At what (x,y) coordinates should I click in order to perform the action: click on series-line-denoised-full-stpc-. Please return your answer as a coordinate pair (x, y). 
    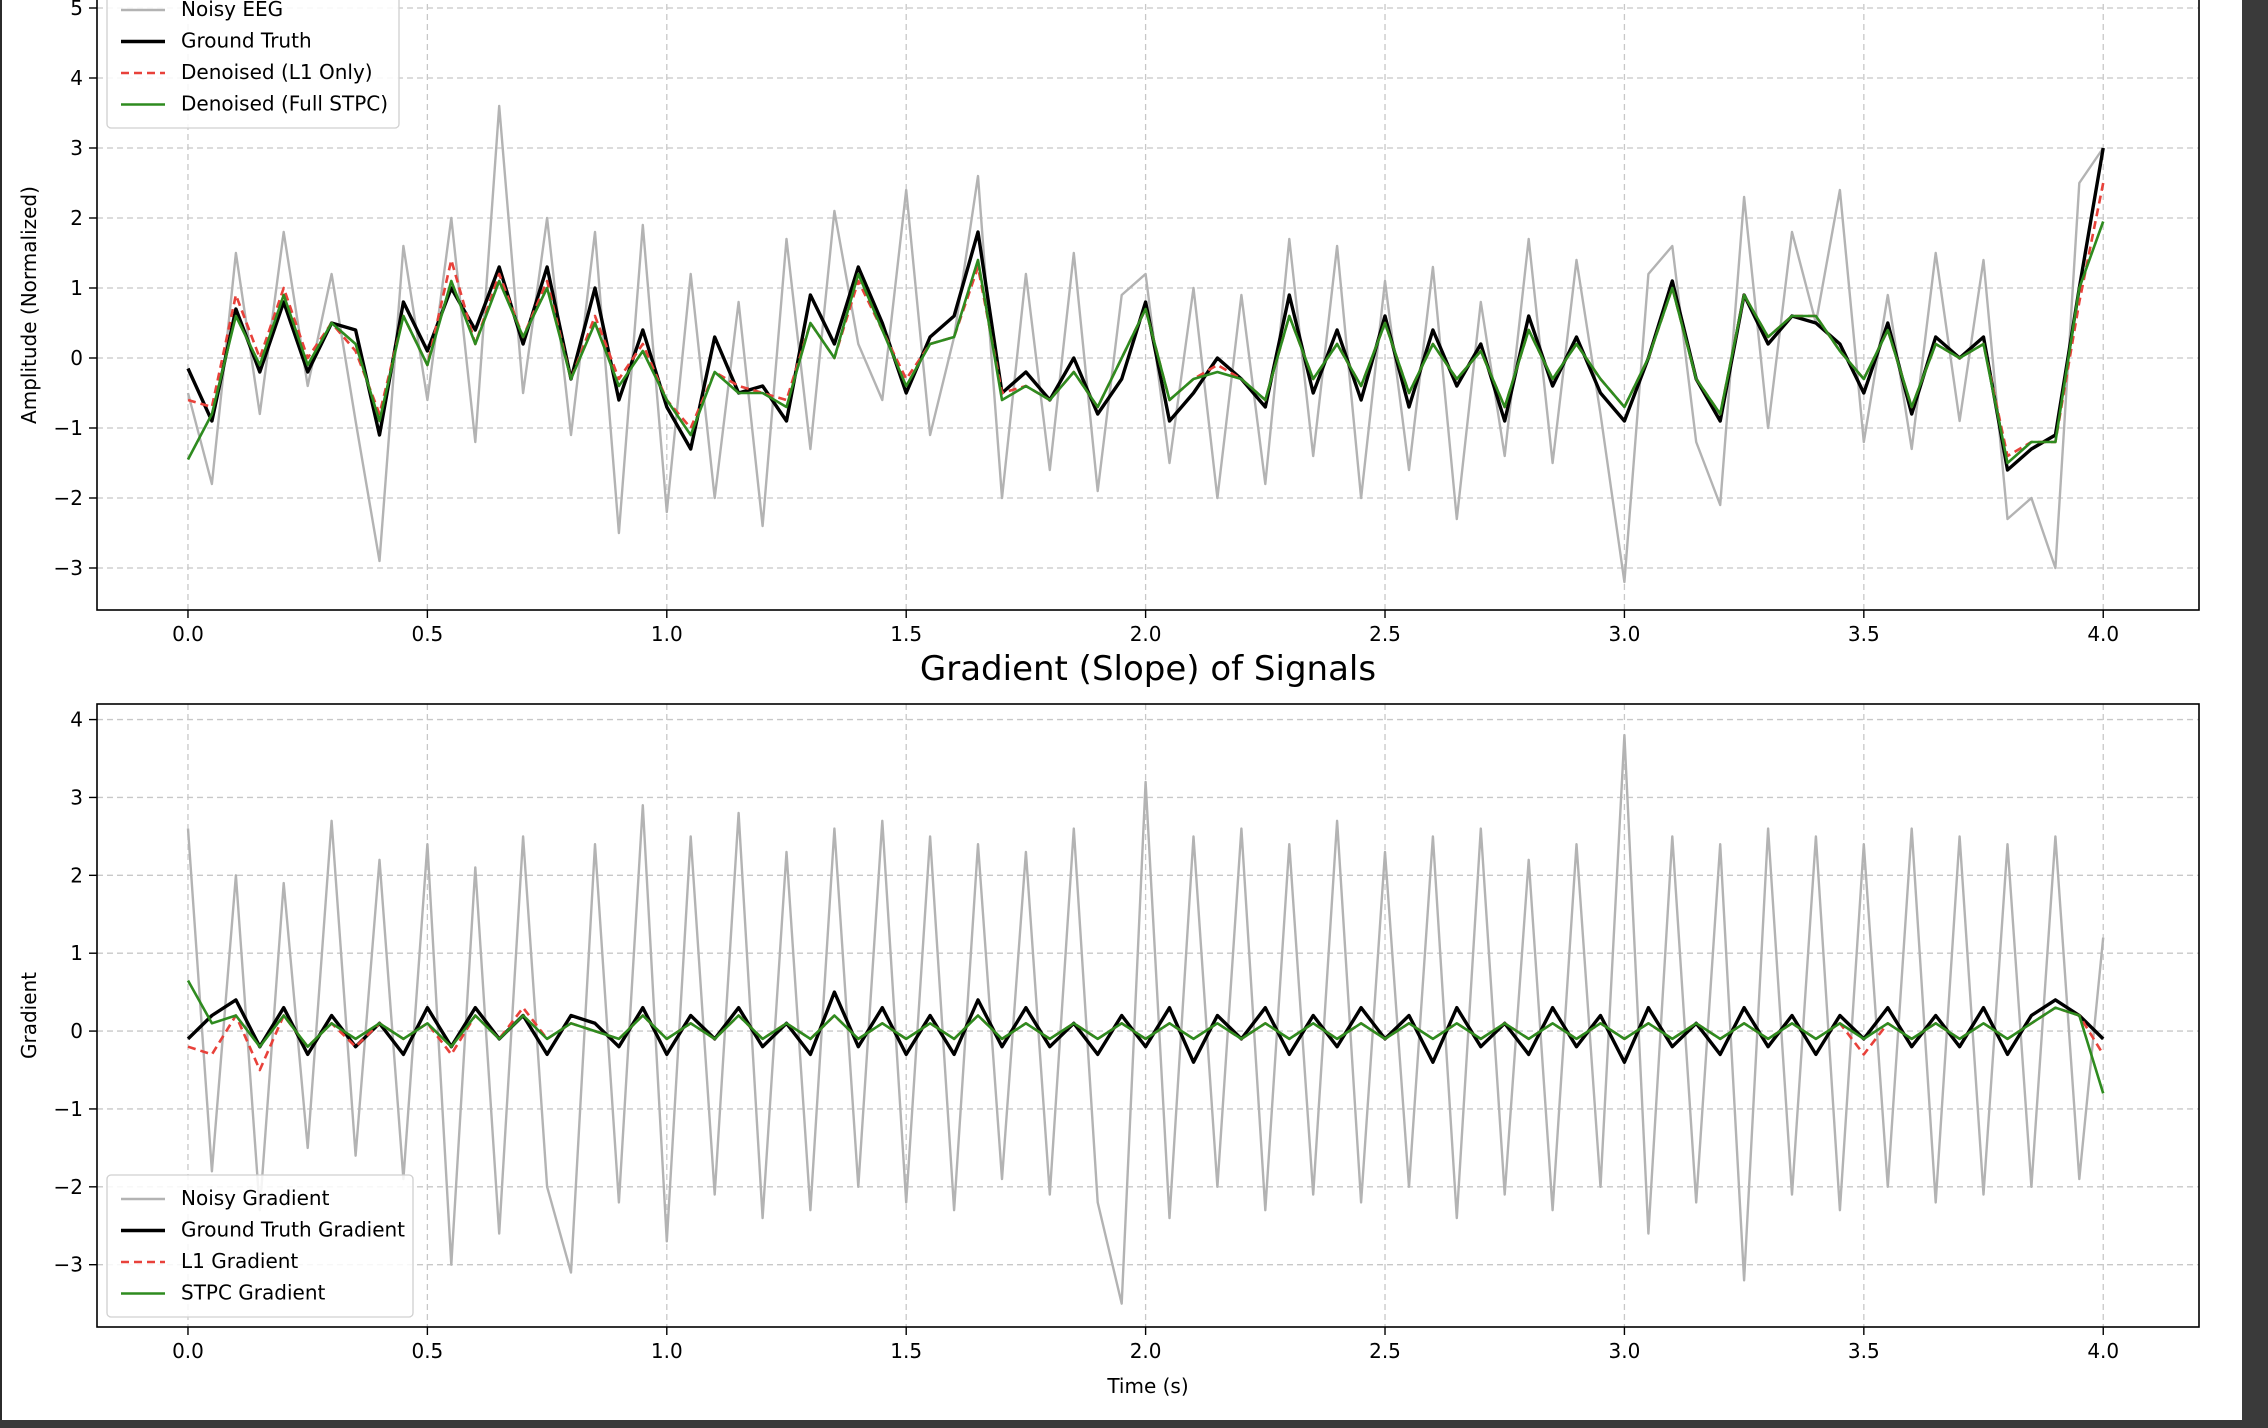
    Looking at the image, I should click on (1145, 343).